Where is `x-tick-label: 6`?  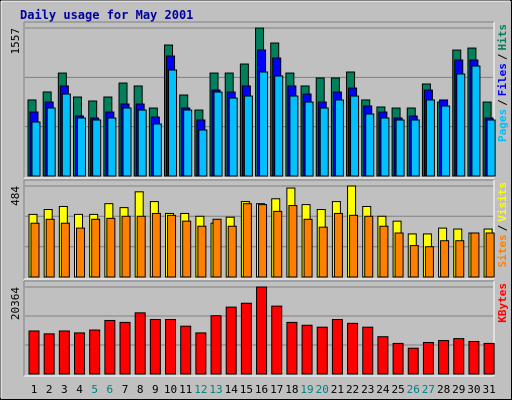 x-tick-label: 6 is located at coordinates (110, 389).